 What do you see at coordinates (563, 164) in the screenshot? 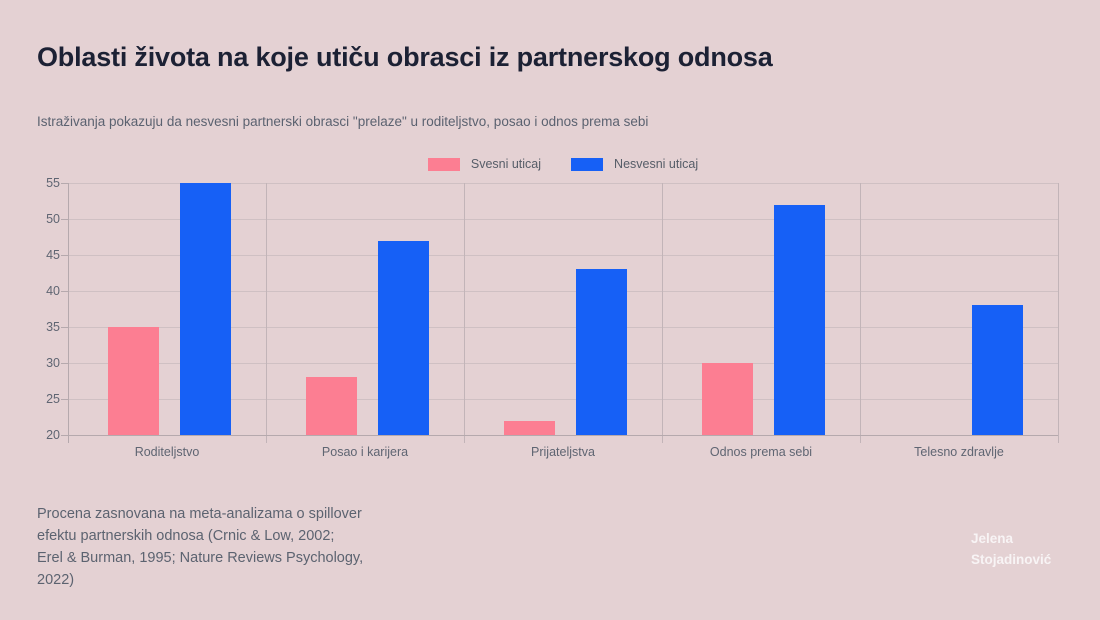
I see `chart-legend: Svesni uticaj Nesvesni uticaj` at bounding box center [563, 164].